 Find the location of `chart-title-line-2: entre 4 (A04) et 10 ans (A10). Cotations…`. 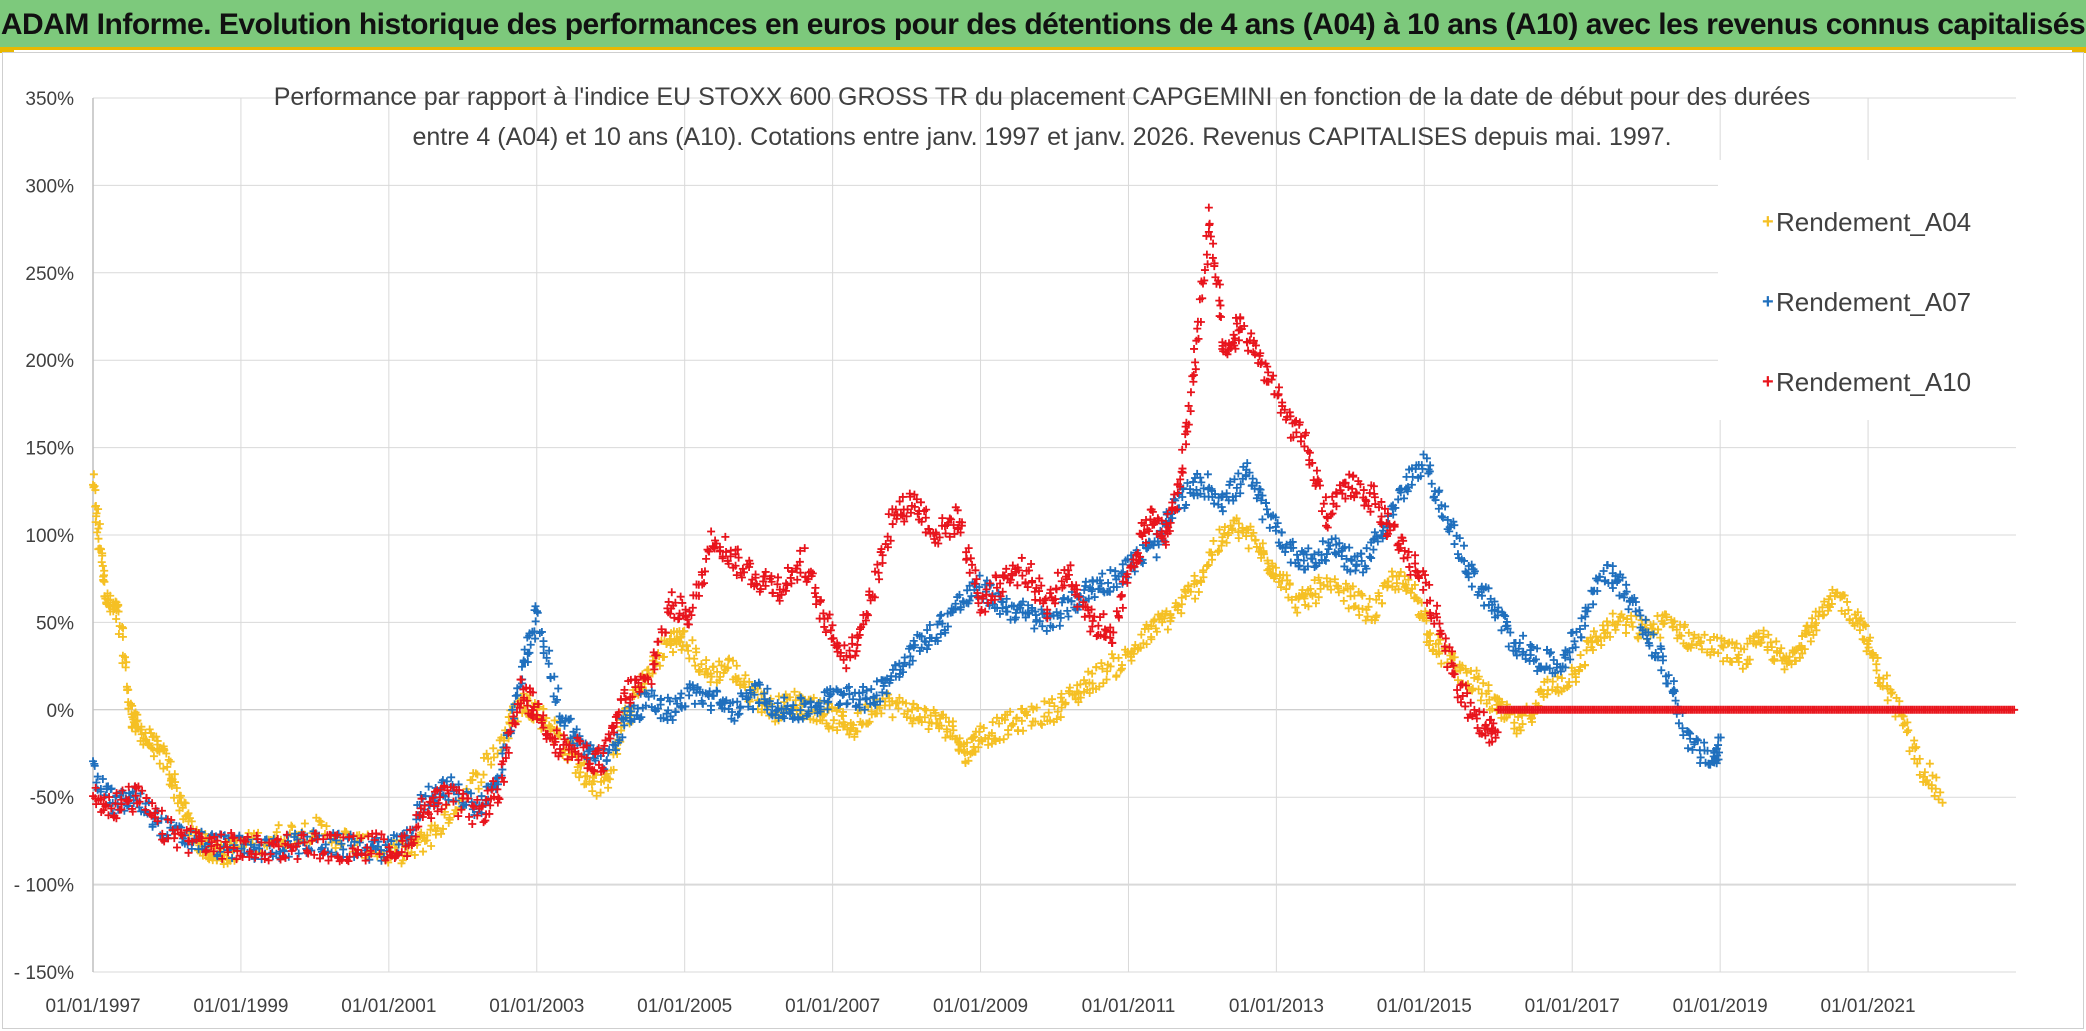

chart-title-line-2: entre 4 (A04) et 10 ans (A10). Cotations… is located at coordinates (1041, 137).